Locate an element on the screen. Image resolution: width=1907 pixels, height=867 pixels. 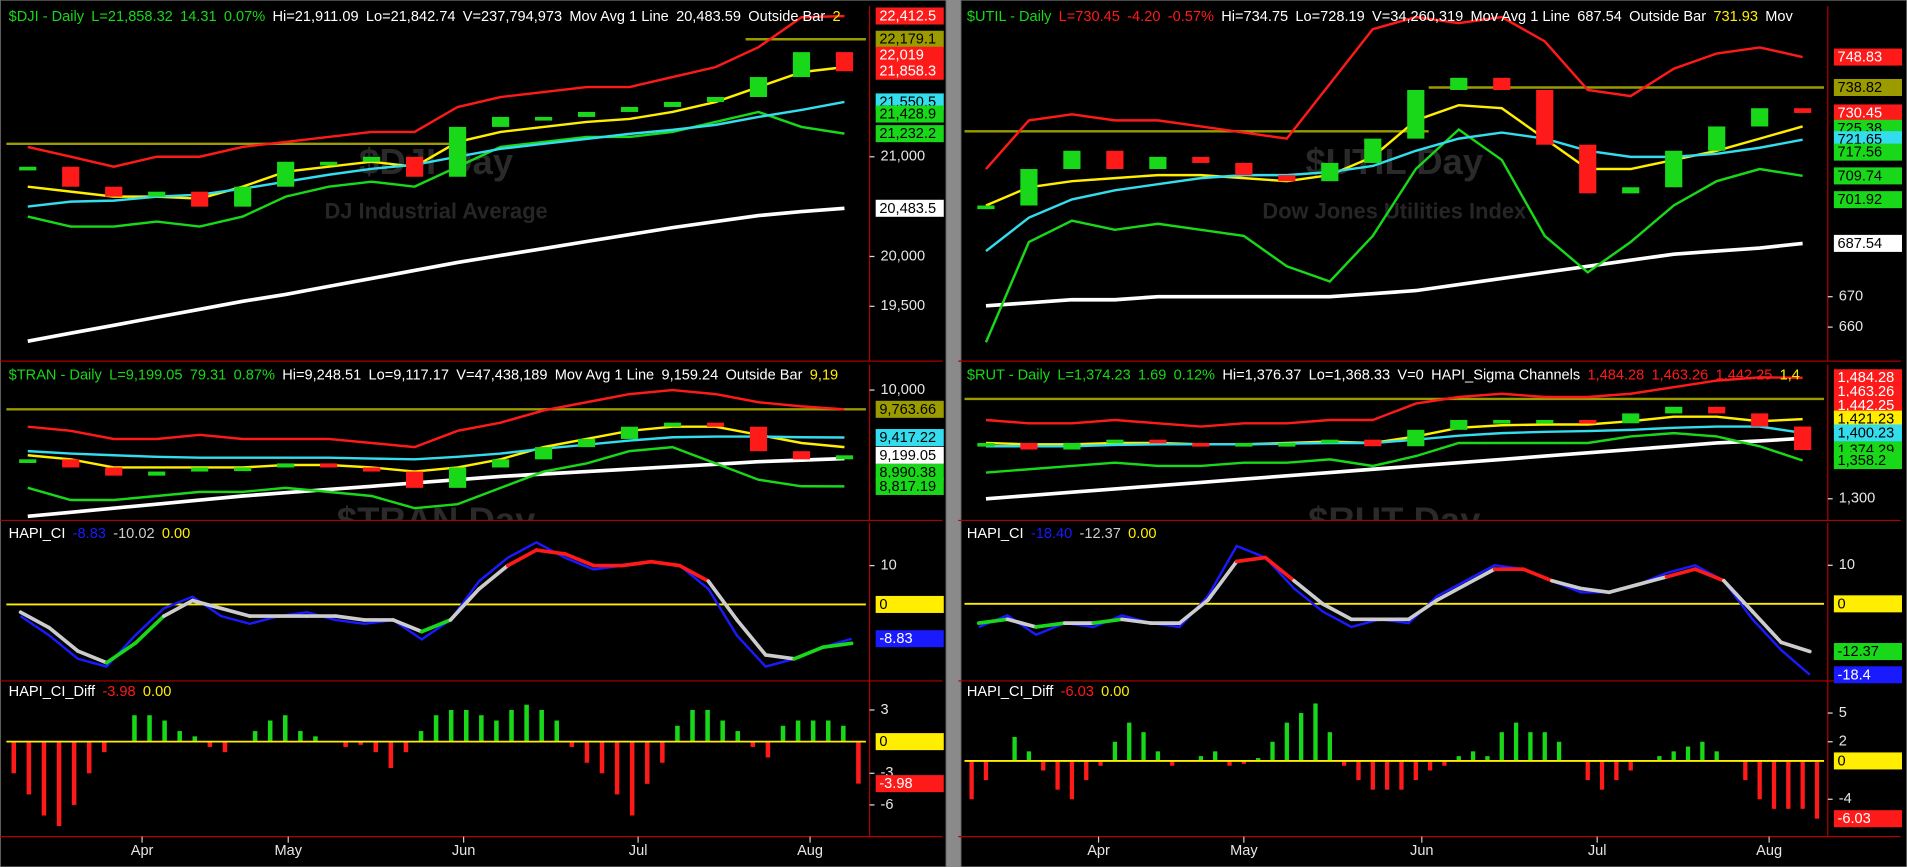
panel-header: HAPI_CI -8.83 -10.02 0.00 is located at coordinates (100, 534).